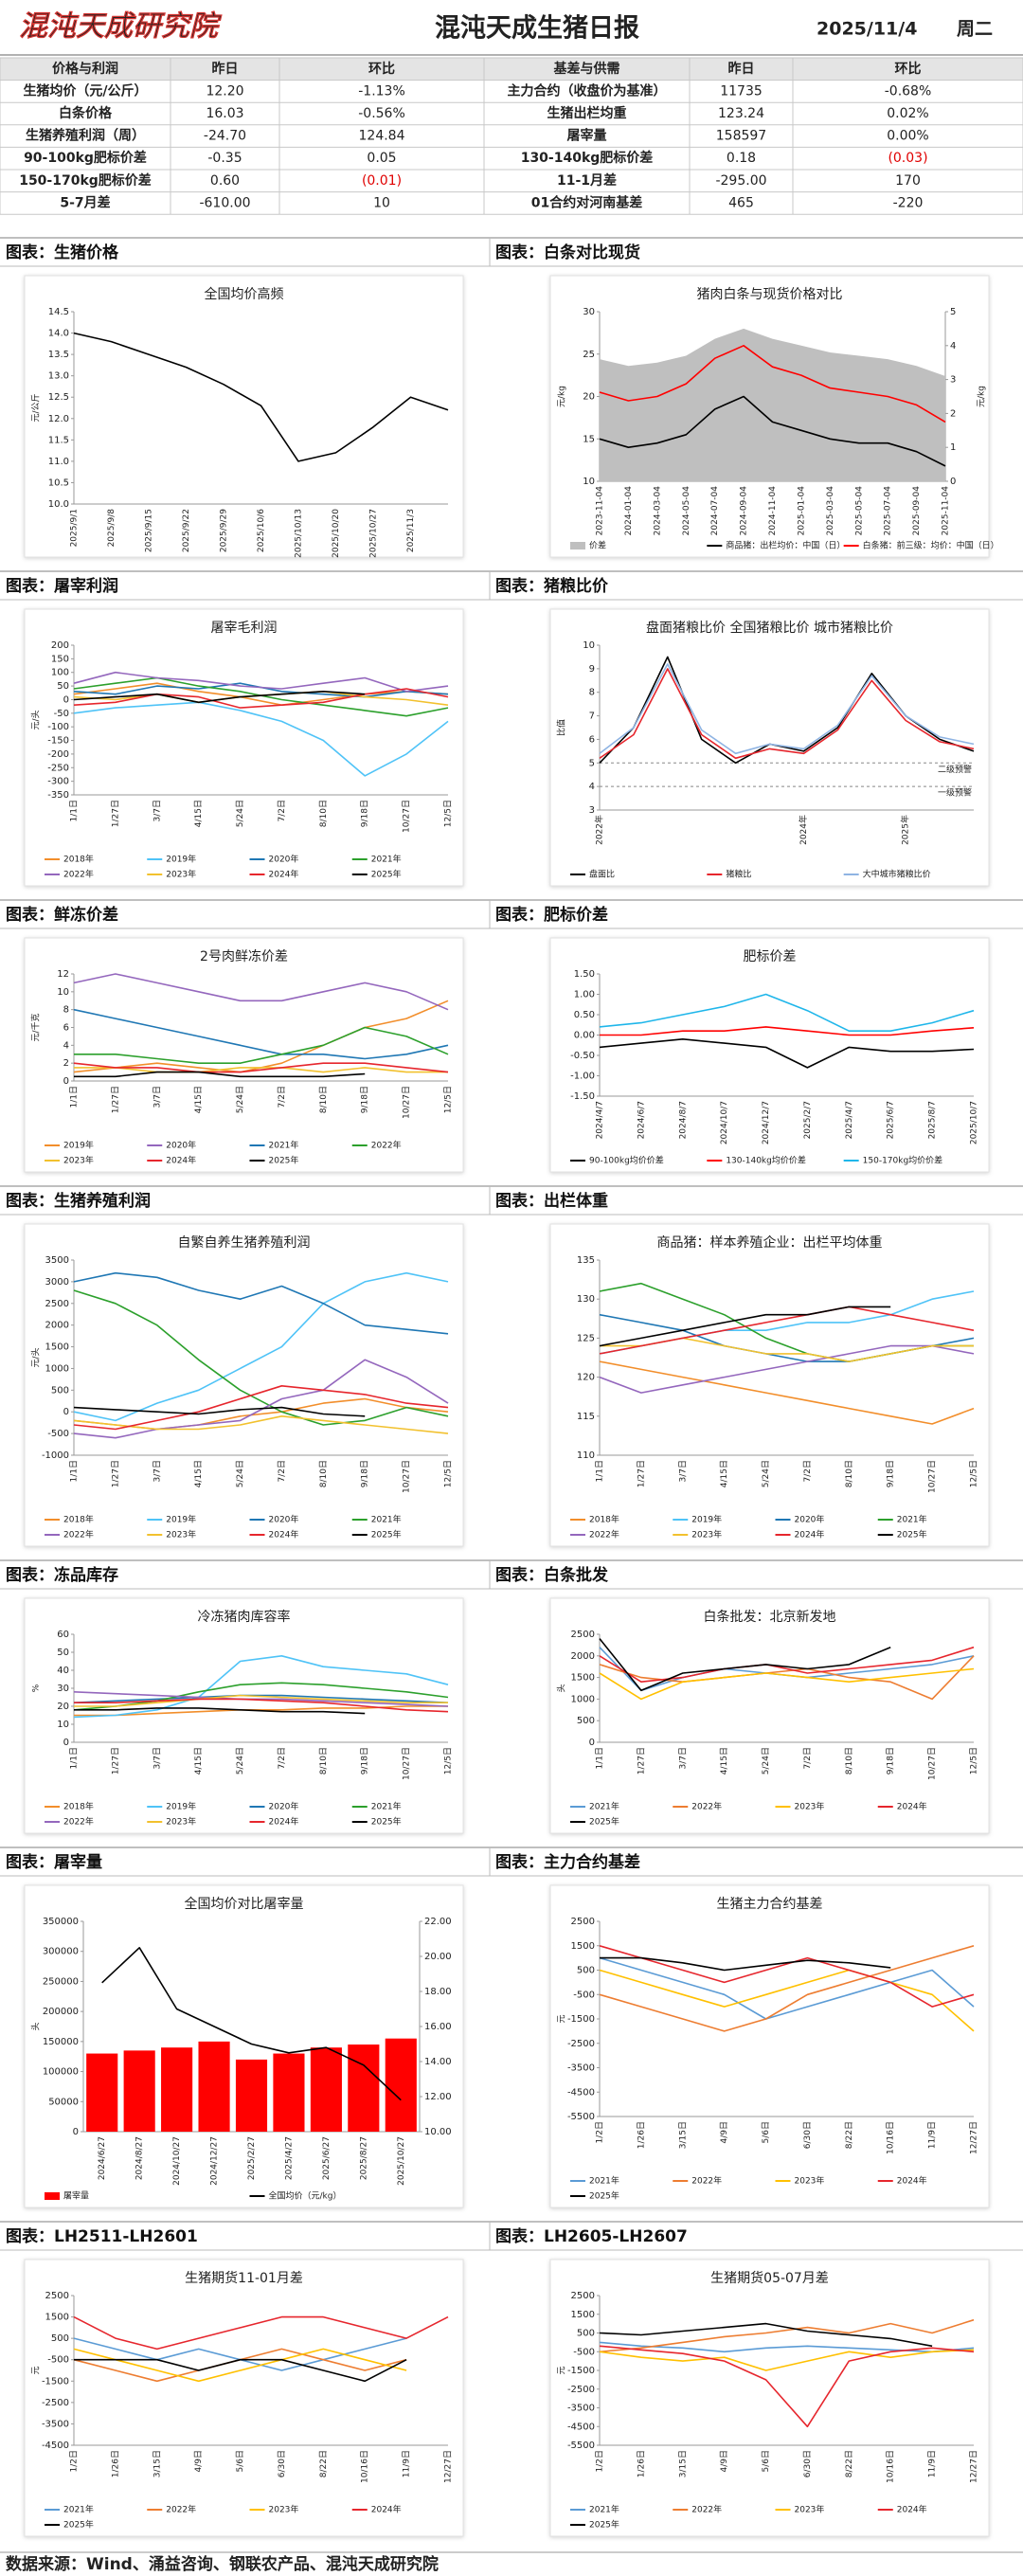 The width and height of the screenshot is (1023, 2576). I want to click on chart-title: 生猪期货05-07月差, so click(769, 2278).